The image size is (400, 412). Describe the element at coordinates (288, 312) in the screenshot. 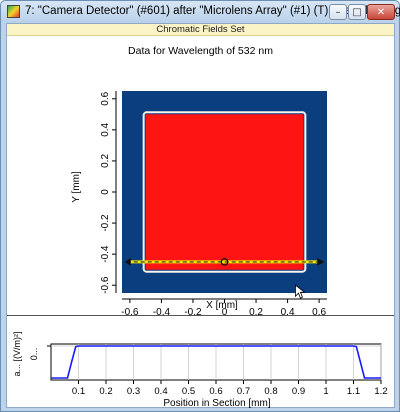

I see `x-tick-label: 0.4` at that location.